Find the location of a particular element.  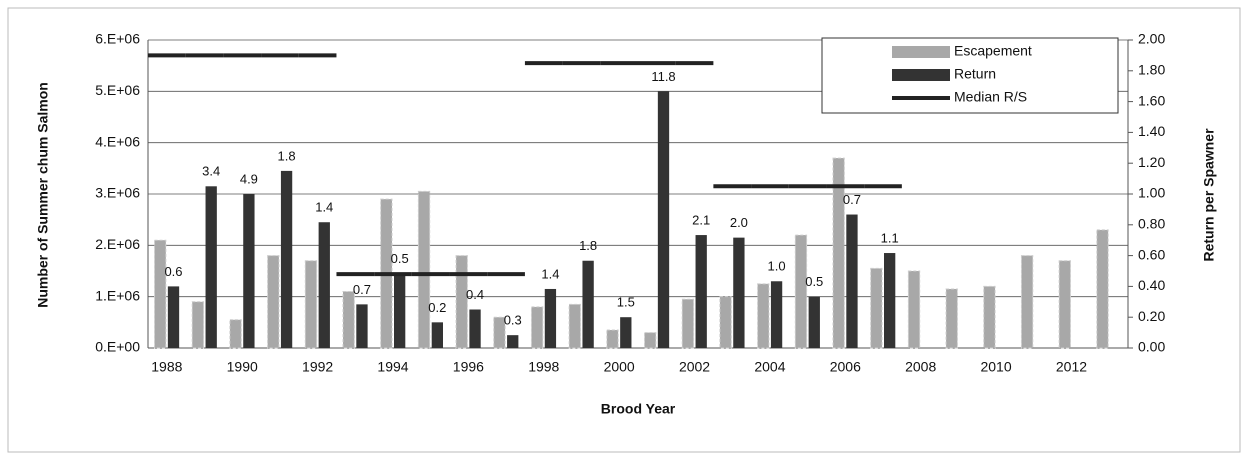

y2-tick-label: 1.80 is located at coordinates (1151, 70).